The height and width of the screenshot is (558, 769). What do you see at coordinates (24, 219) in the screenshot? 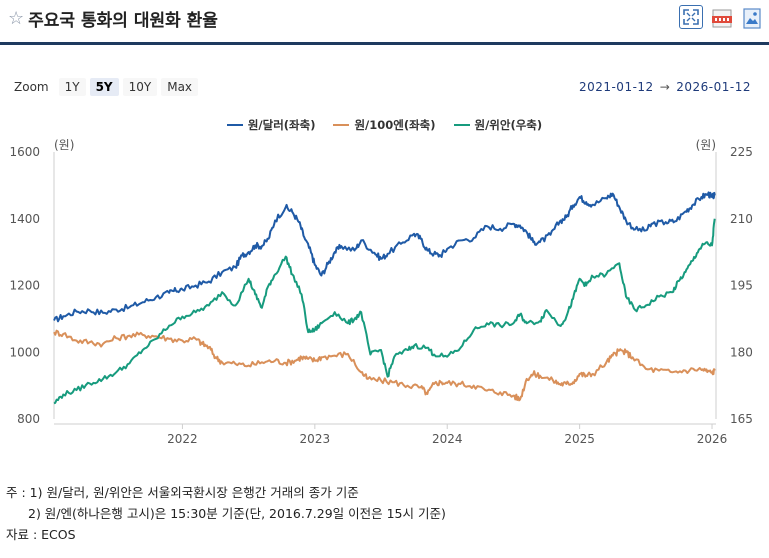
I see `left-tick-label: 1400` at bounding box center [24, 219].